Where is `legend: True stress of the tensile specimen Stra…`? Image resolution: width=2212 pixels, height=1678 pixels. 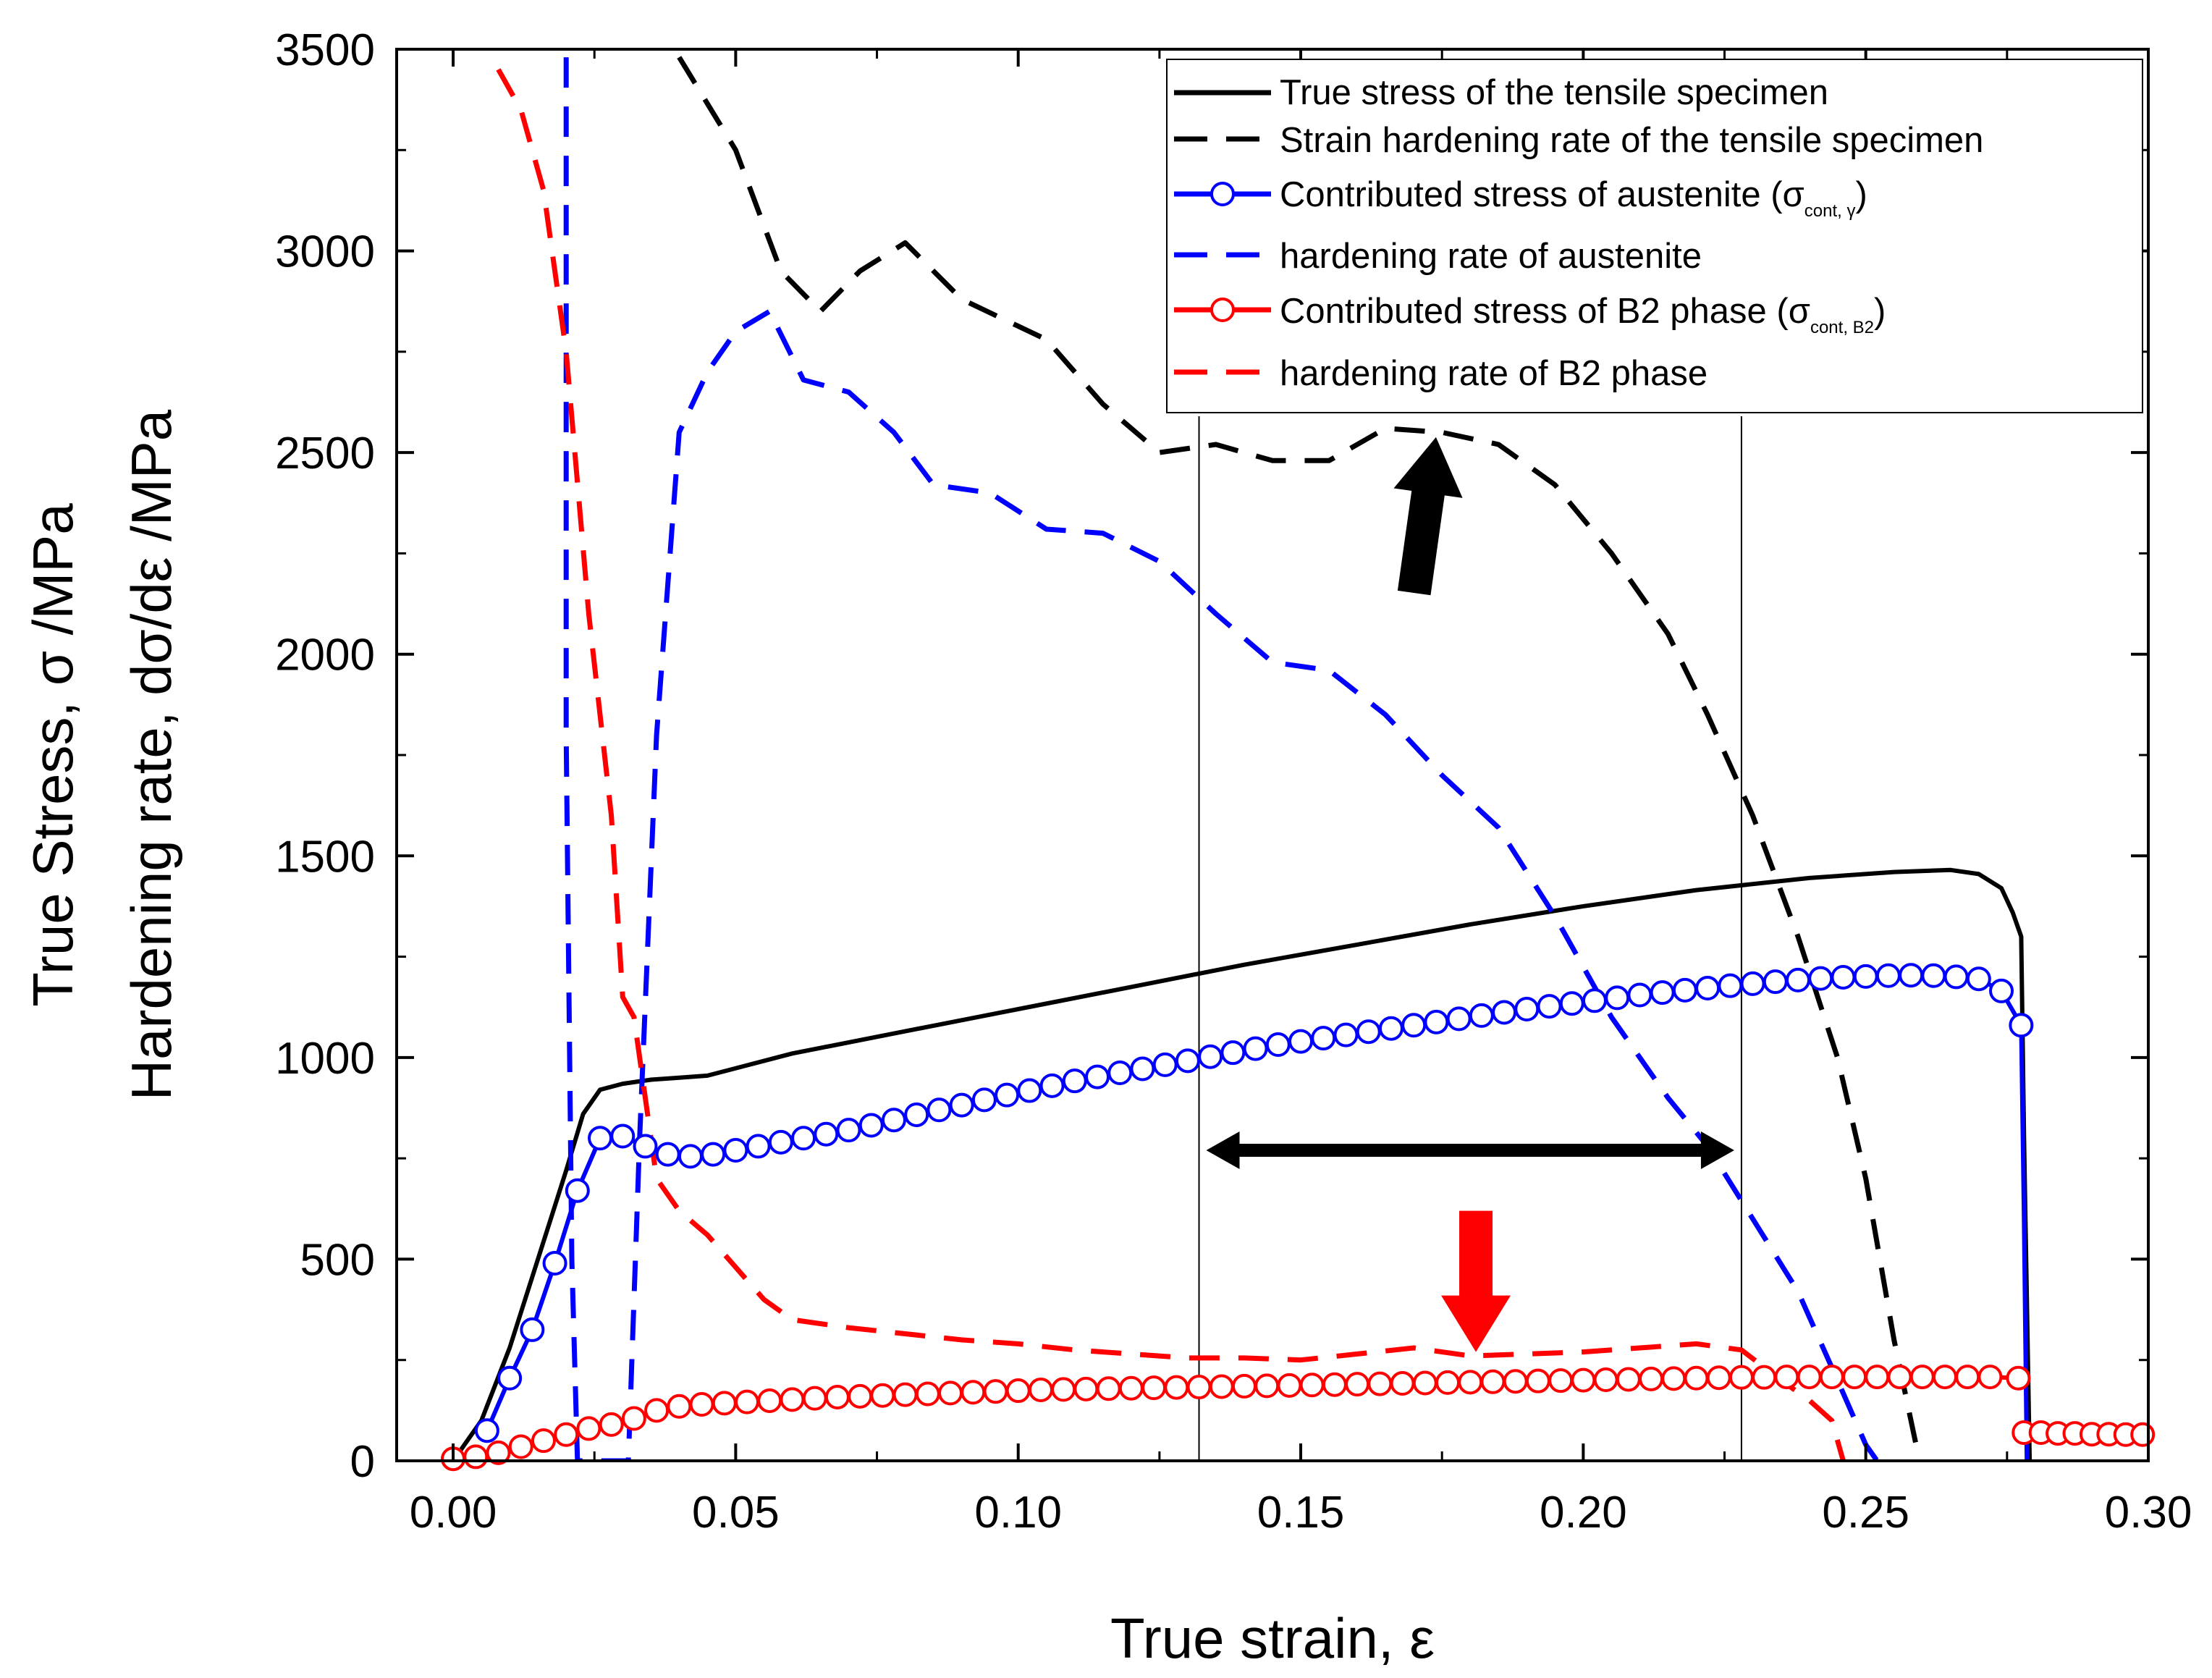 legend: True stress of the tensile specimen Stra… is located at coordinates (1654, 236).